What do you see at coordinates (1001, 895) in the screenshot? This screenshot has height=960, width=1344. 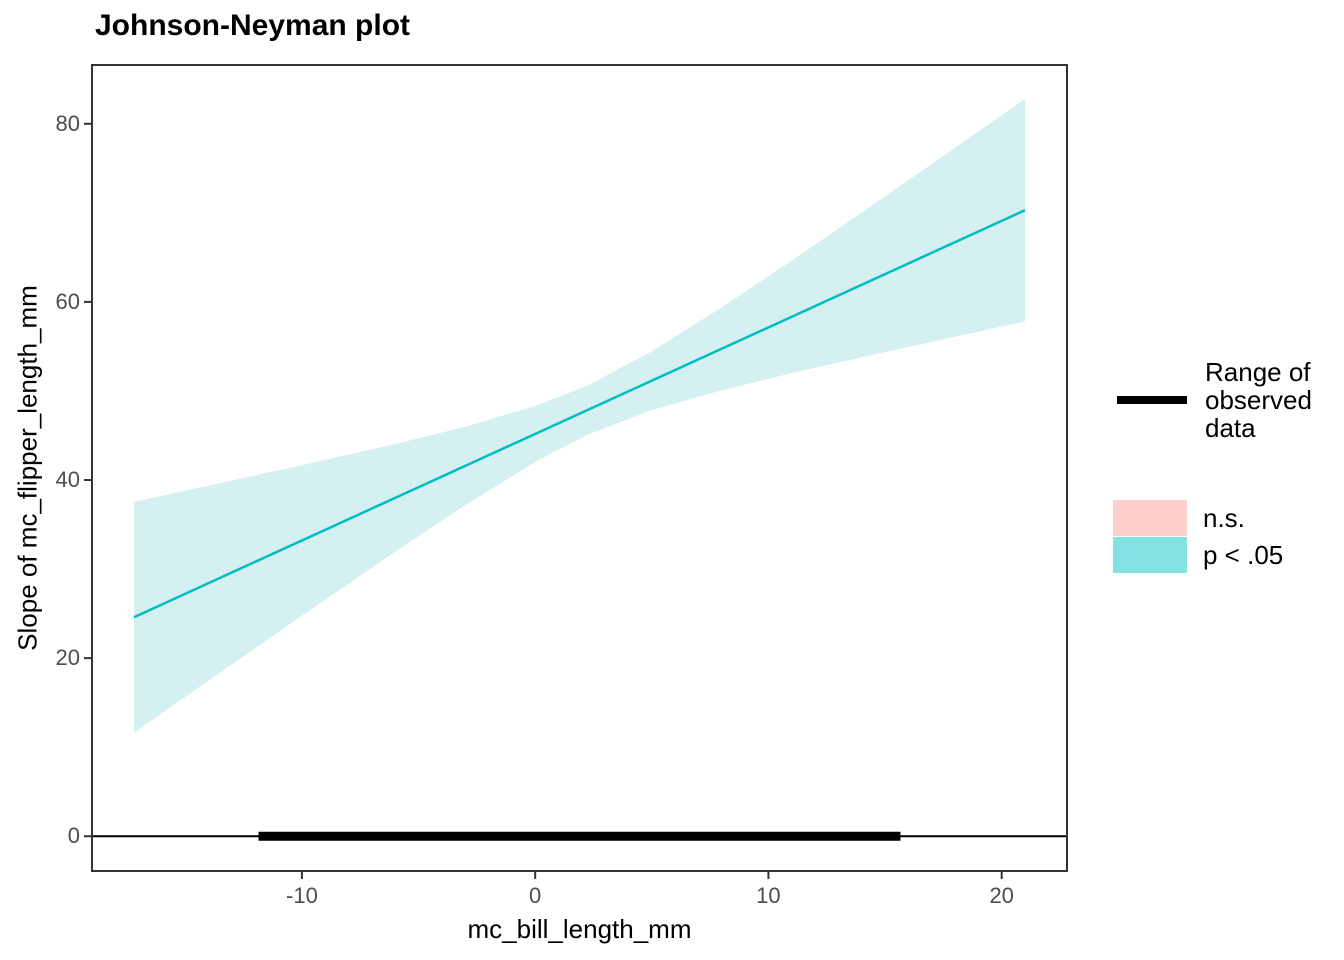 I see `x-tick-label: 20` at bounding box center [1001, 895].